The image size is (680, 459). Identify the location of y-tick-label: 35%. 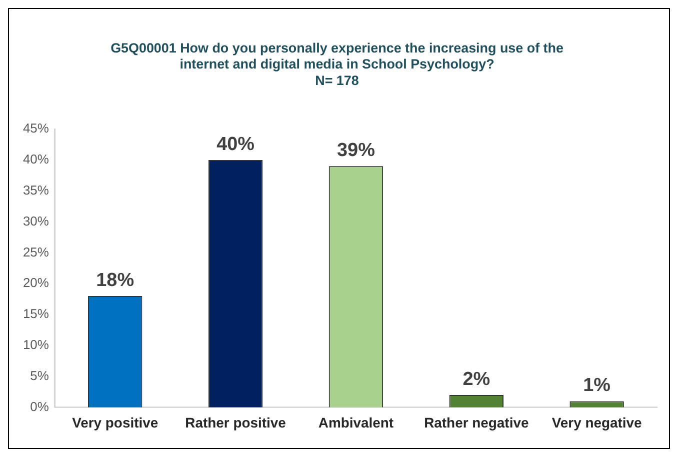
(36, 190).